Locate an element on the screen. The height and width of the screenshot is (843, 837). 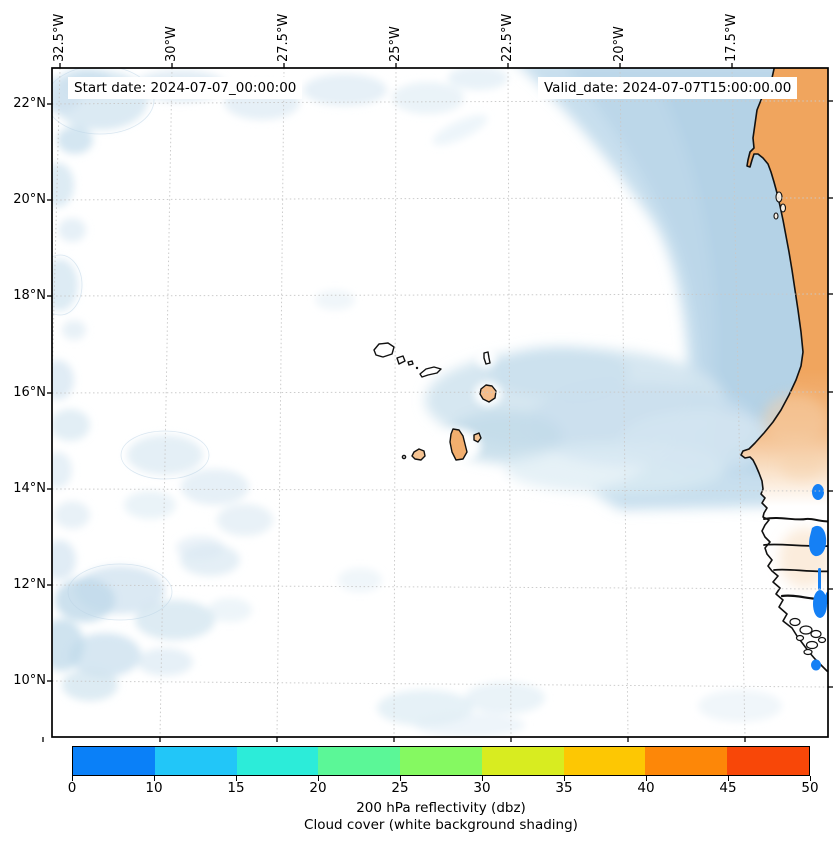
colorbar-tick-label: 30 is located at coordinates (482, 788).